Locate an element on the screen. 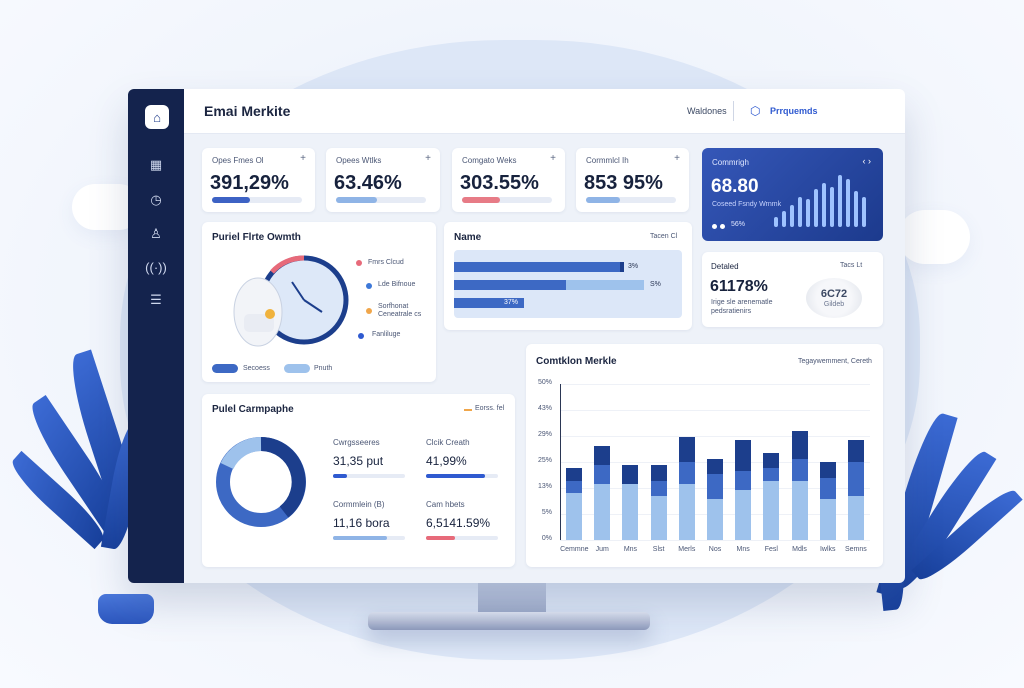 Image resolution: width=1024 pixels, height=688 pixels. nav-link: Waldones is located at coordinates (707, 111).